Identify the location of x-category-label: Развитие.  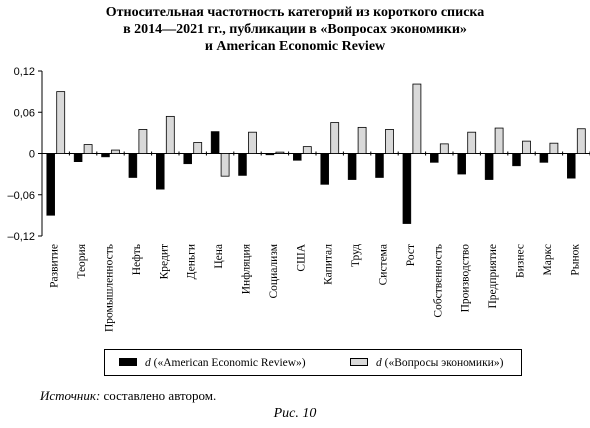
(55, 266).